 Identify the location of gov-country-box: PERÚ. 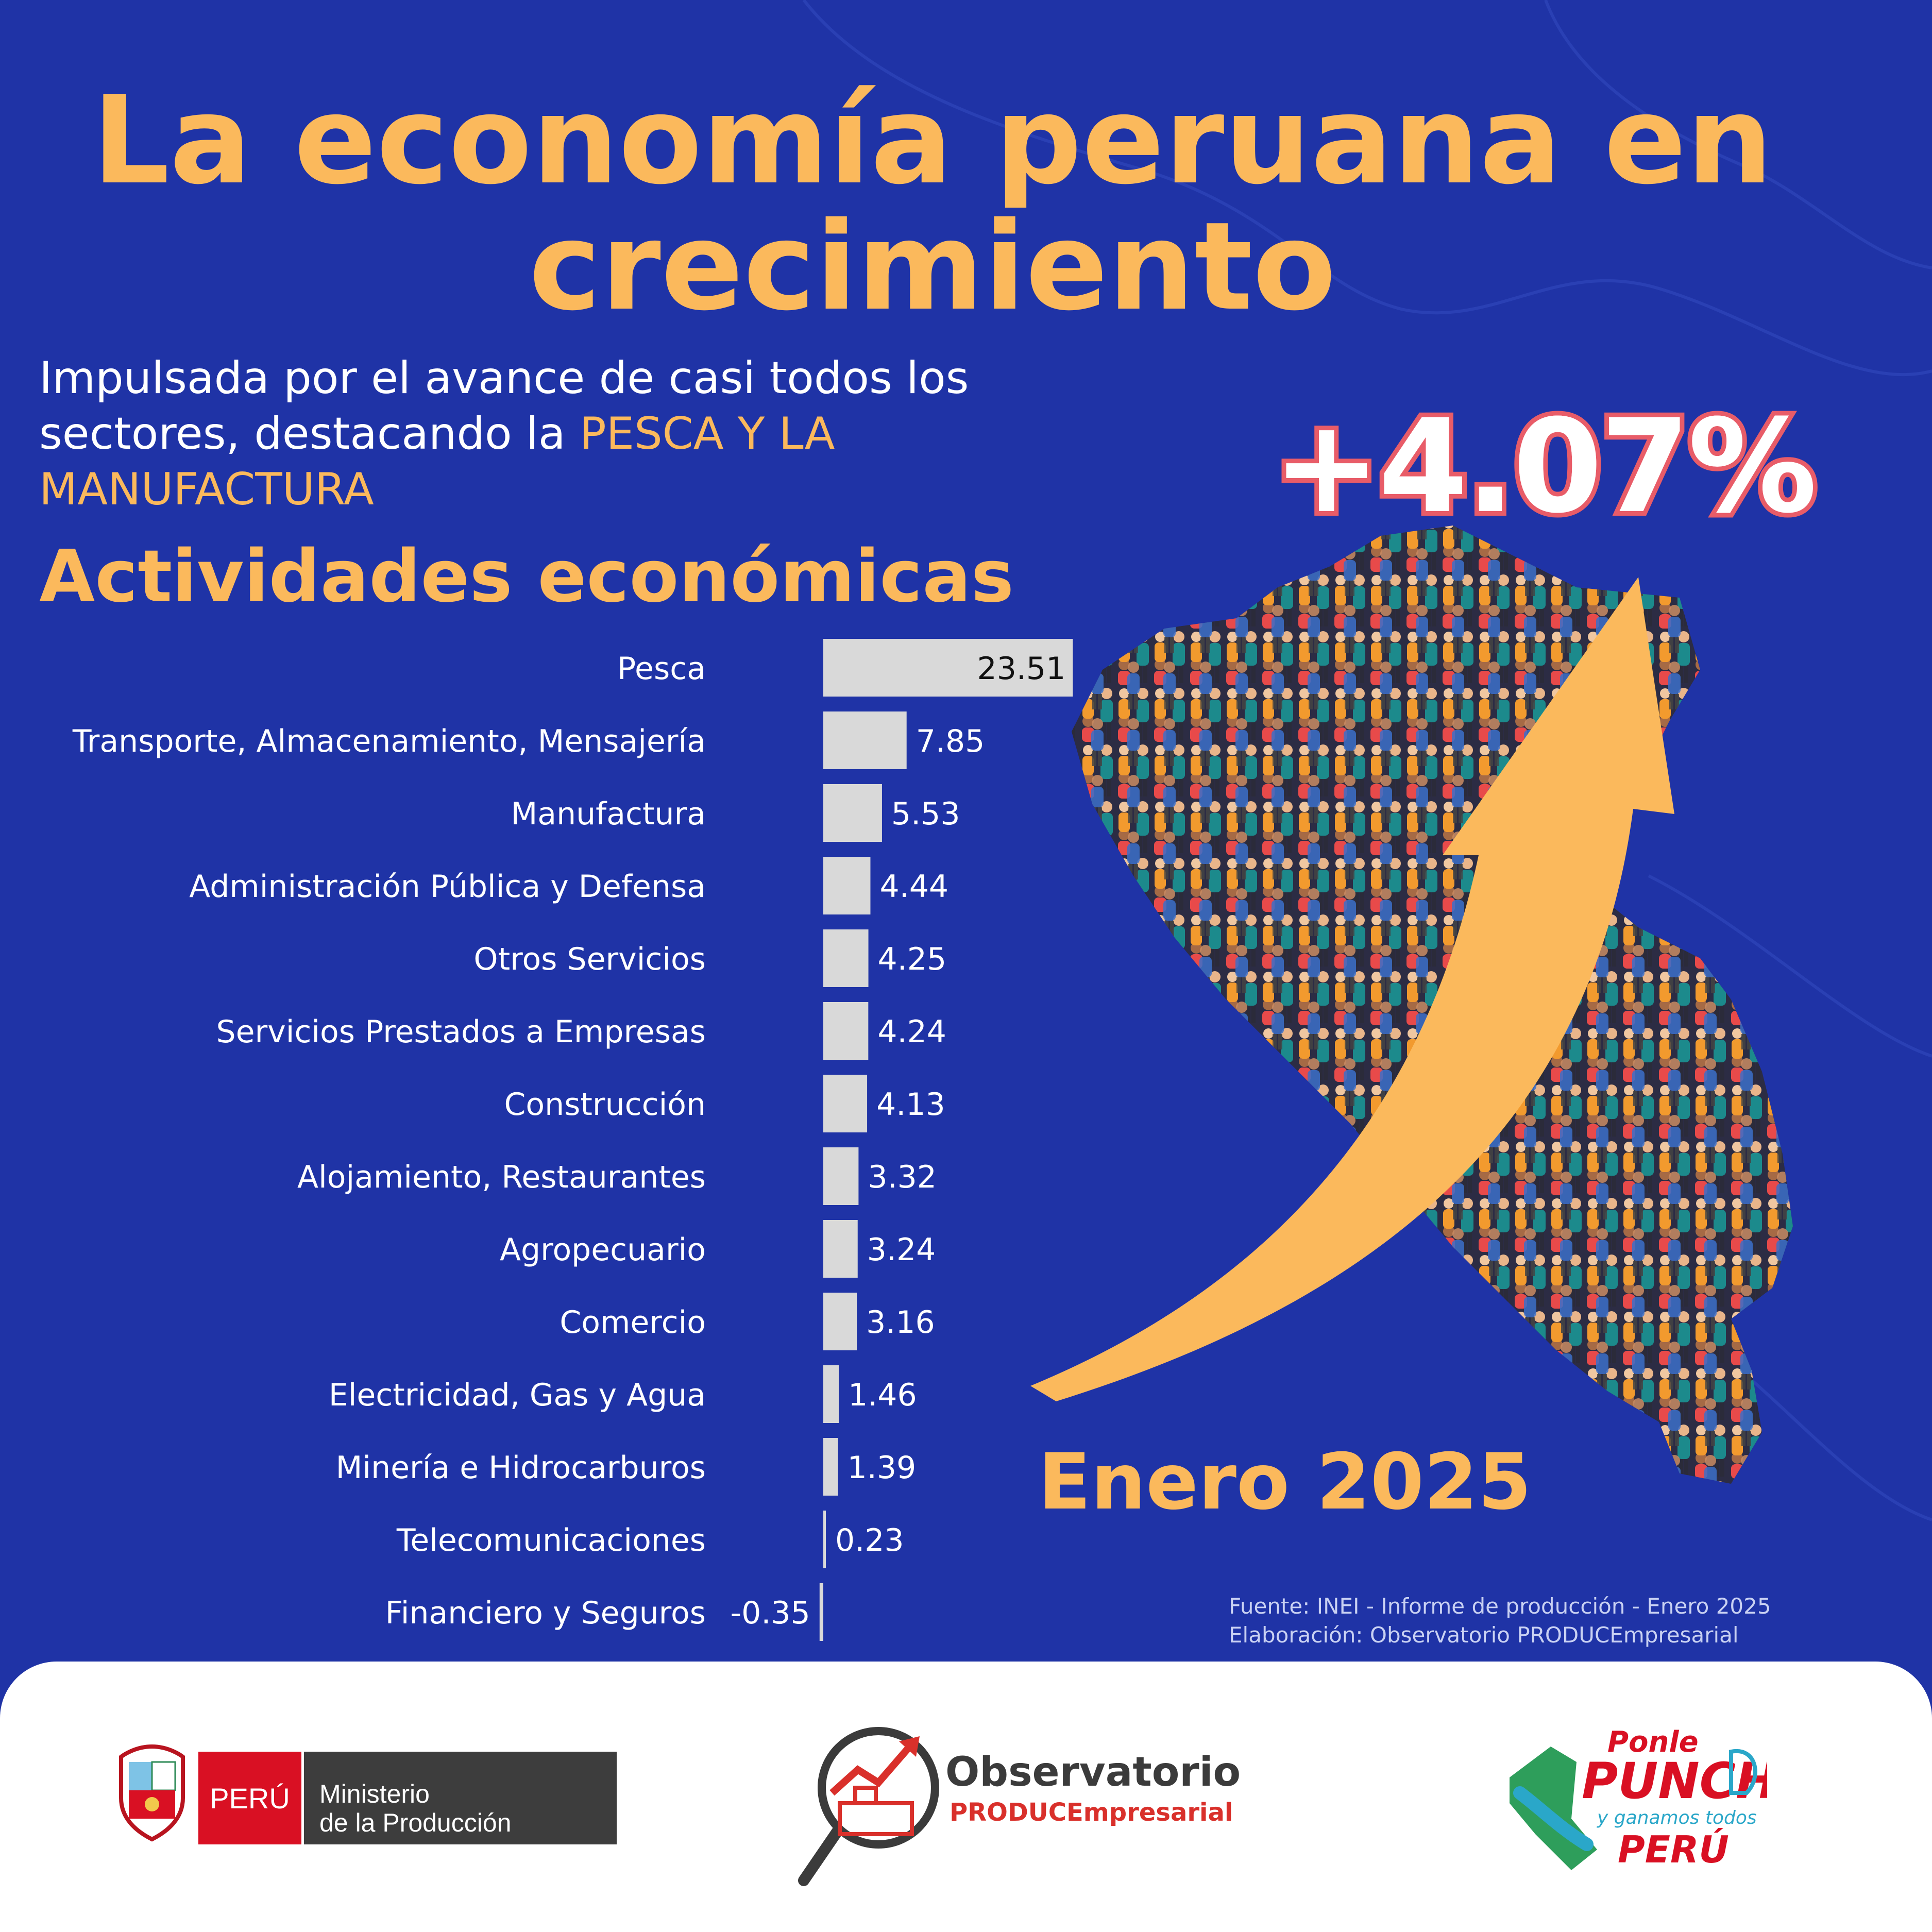
(249, 1798).